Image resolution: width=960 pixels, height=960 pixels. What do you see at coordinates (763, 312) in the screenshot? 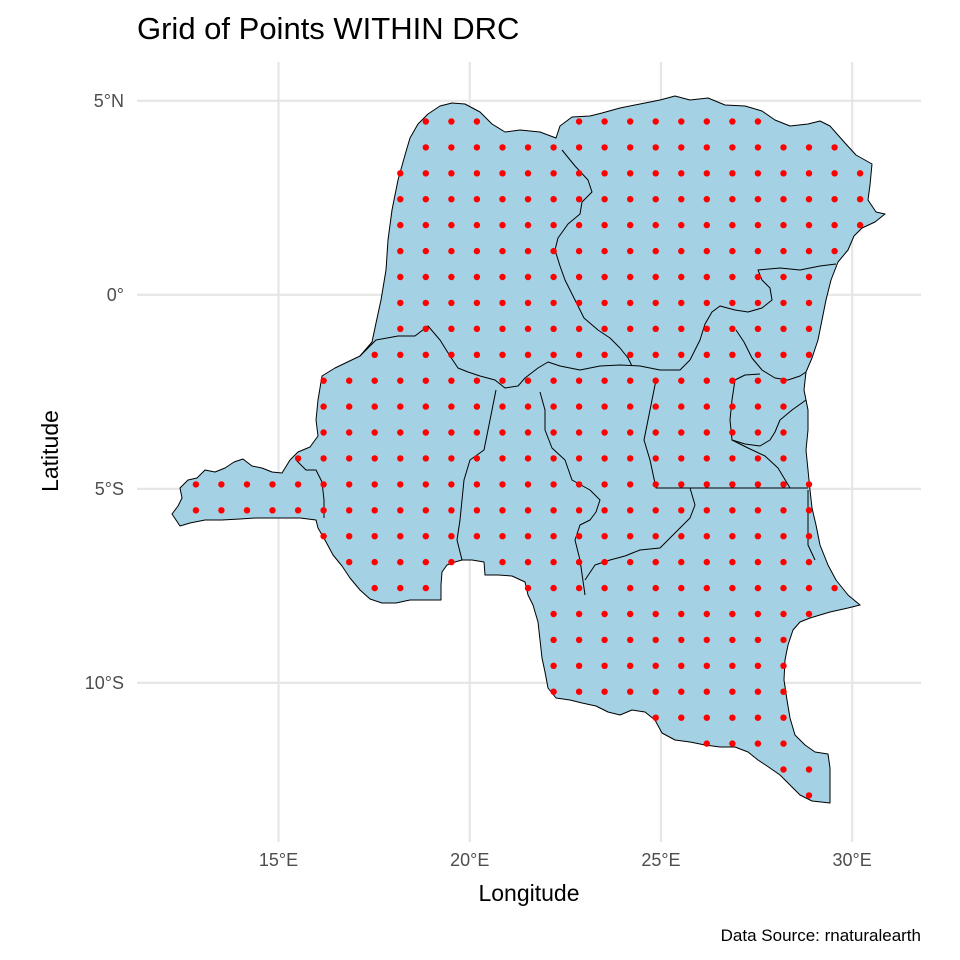
I see `province-border-tshopo` at bounding box center [763, 312].